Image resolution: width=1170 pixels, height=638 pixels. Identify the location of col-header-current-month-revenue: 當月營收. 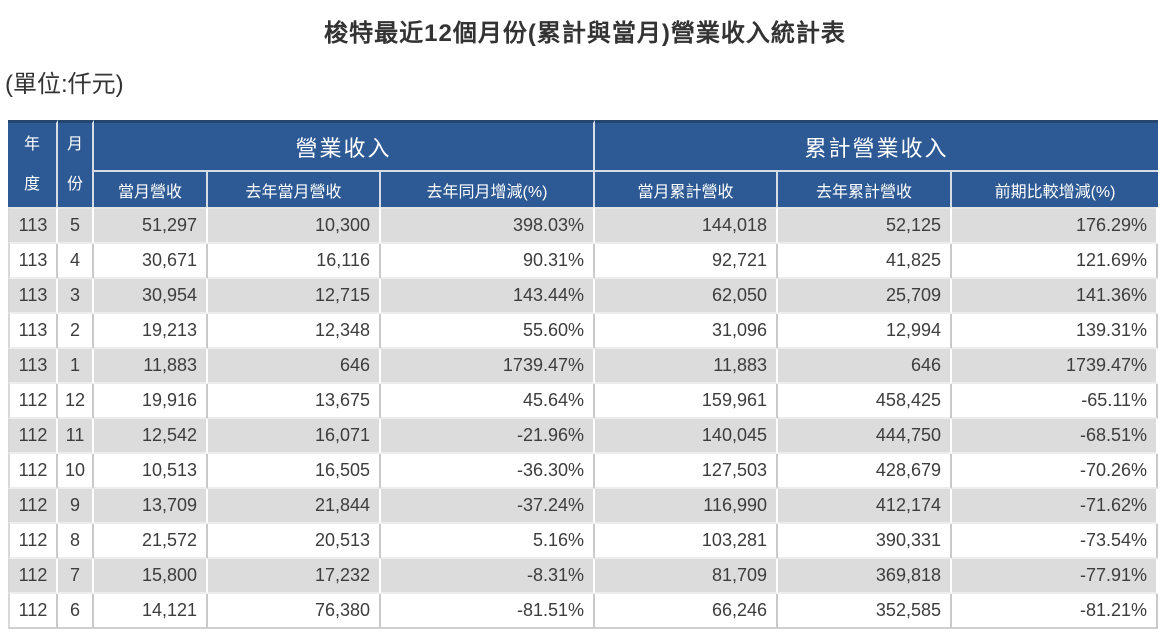
(151, 189).